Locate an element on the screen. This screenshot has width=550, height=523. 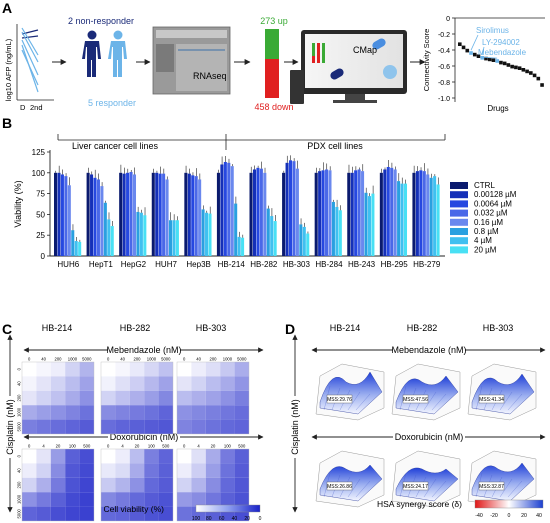
c-col-hb282: HB-282 is located at coordinates (135, 328).